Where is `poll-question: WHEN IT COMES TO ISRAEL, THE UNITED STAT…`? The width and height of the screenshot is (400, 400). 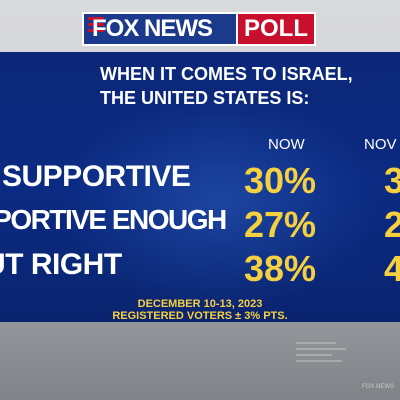 poll-question: WHEN IT COMES TO ISRAEL, THE UNITED STAT… is located at coordinates (200, 86).